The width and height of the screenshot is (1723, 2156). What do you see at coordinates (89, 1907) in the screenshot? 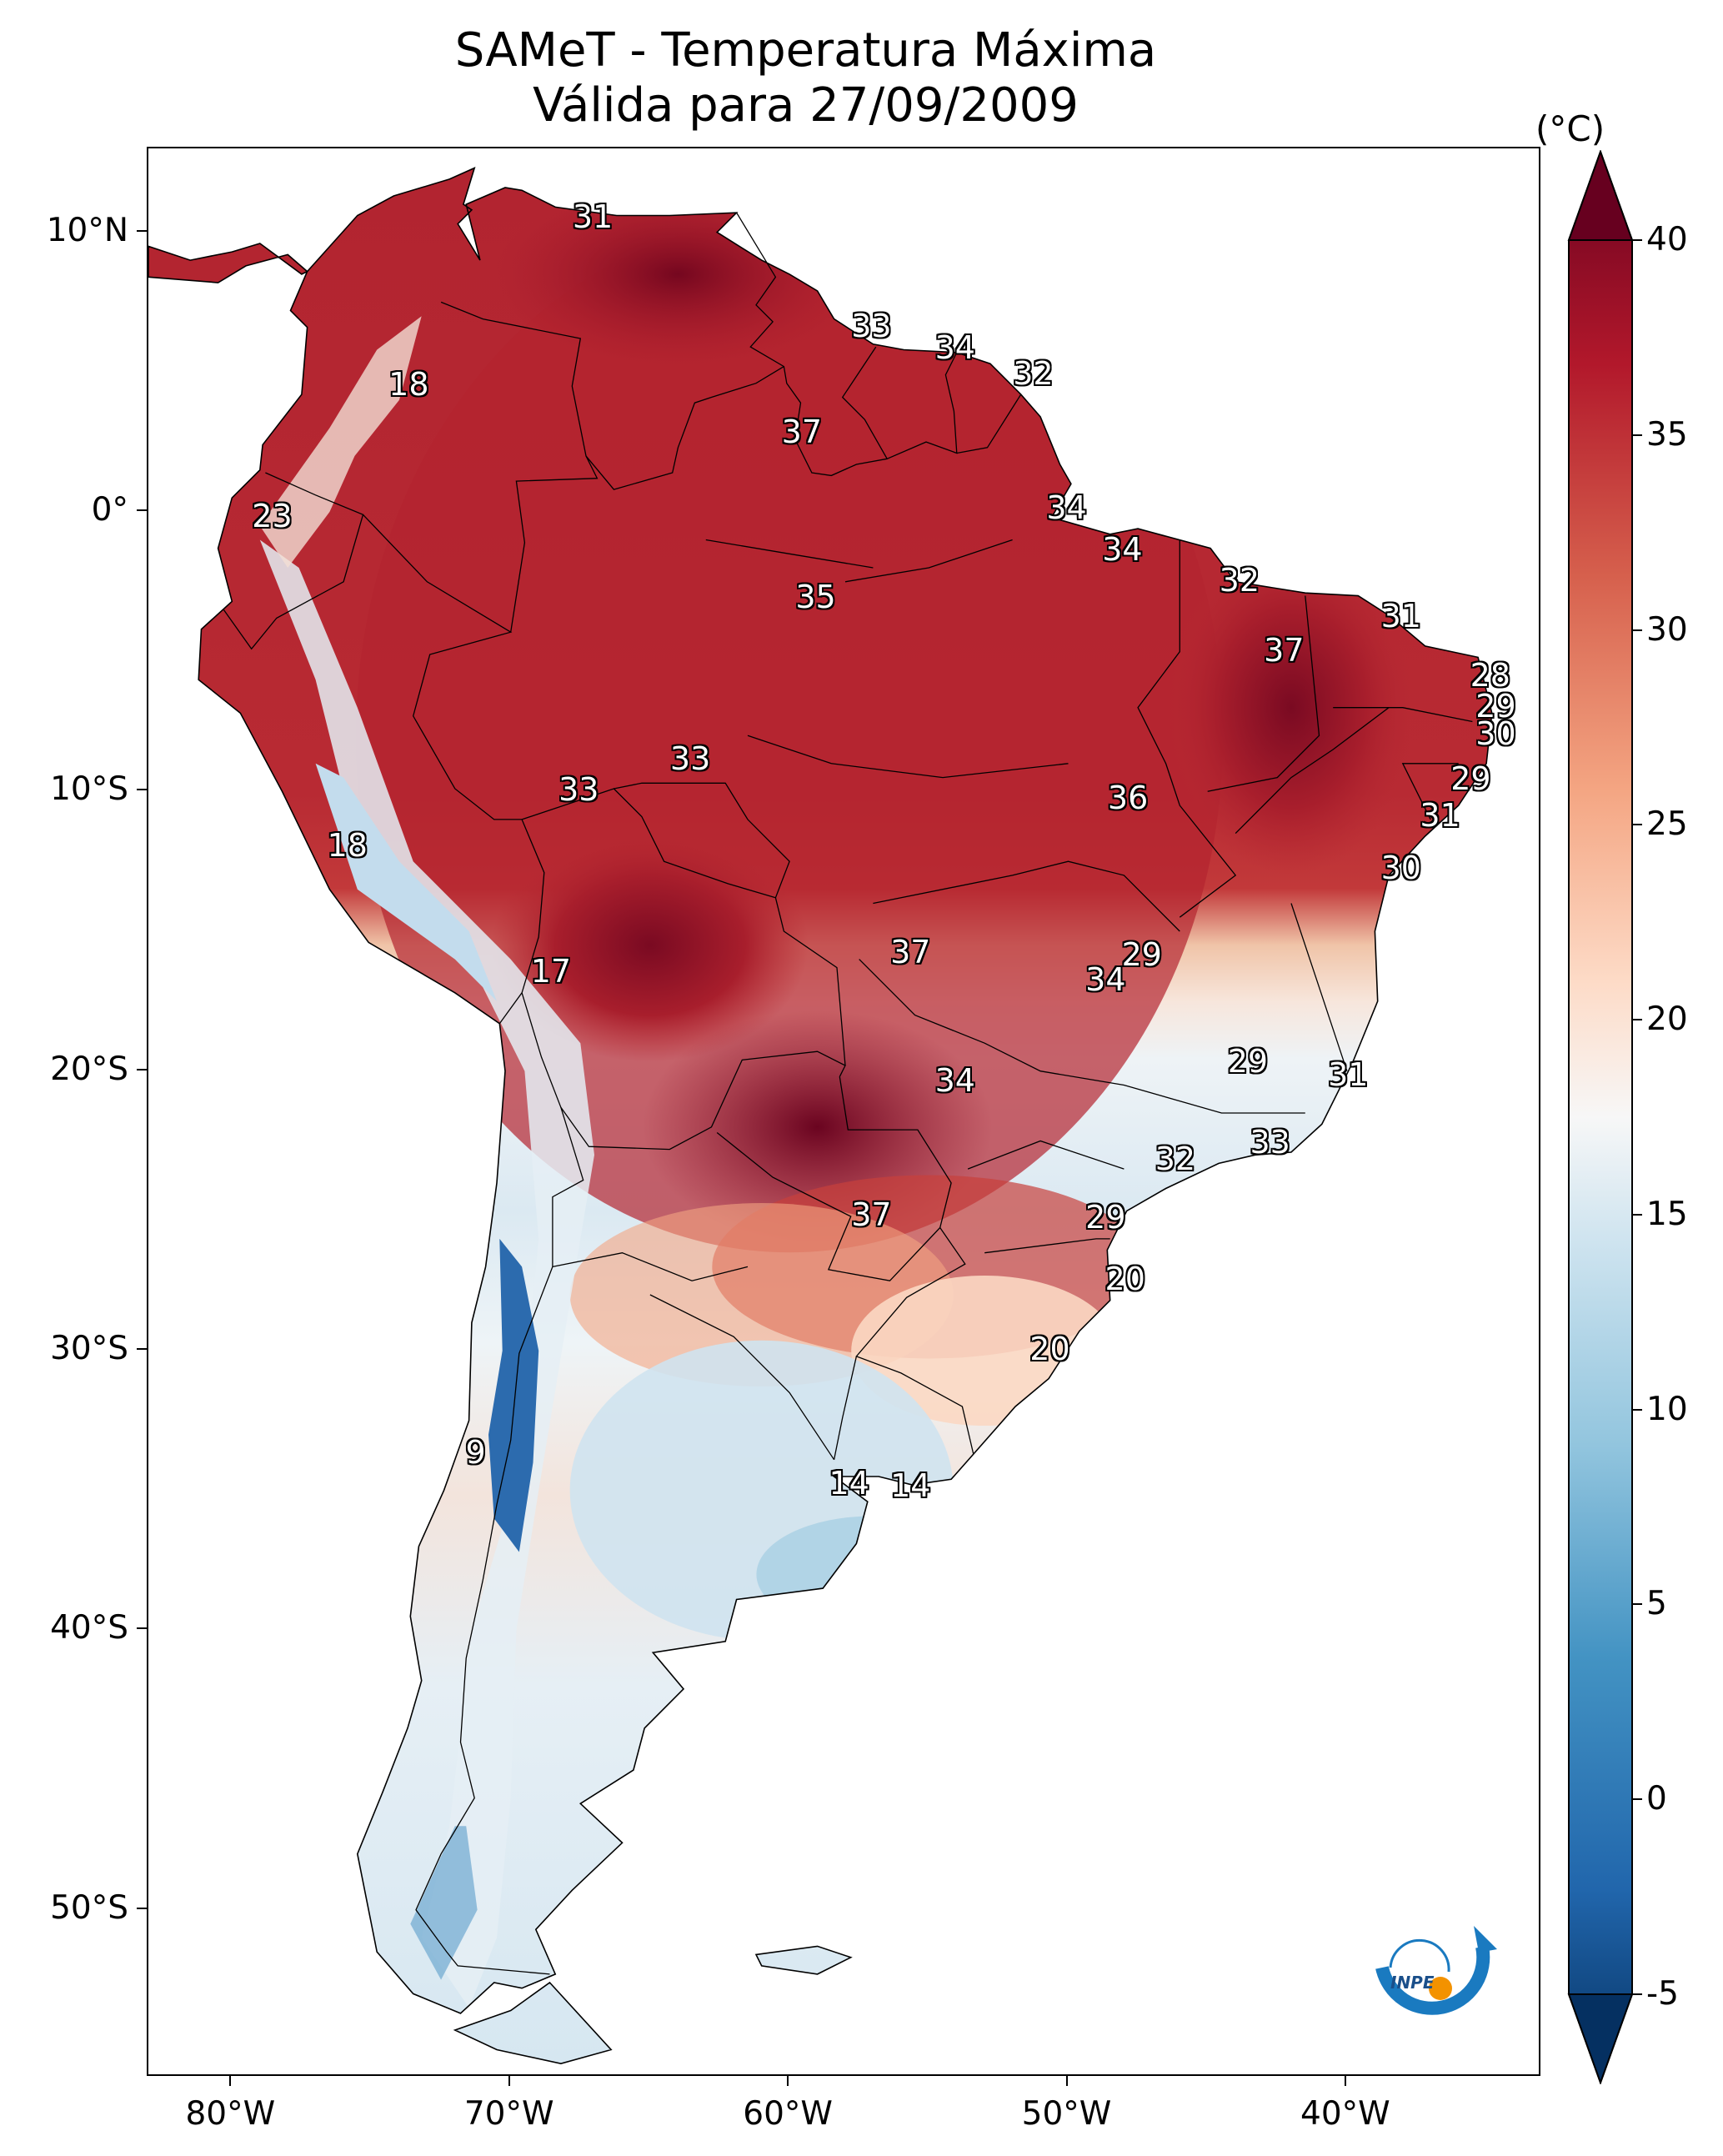
I see `lat-tick-label: 50°S` at bounding box center [89, 1907].